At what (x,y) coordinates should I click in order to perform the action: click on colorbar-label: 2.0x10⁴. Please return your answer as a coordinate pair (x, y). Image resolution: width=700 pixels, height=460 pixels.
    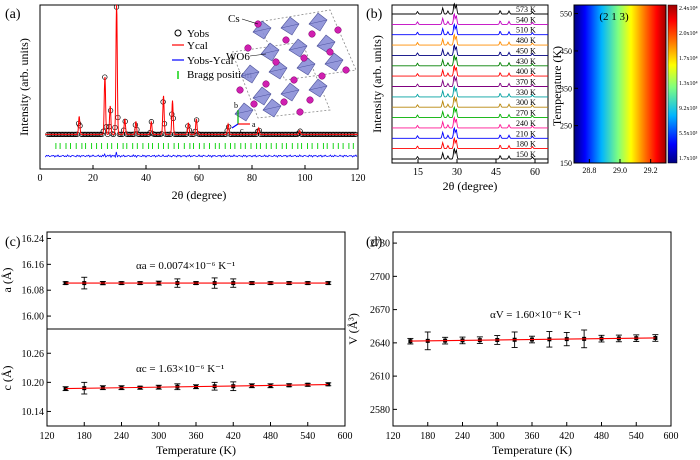
    Looking at the image, I should click on (688, 34).